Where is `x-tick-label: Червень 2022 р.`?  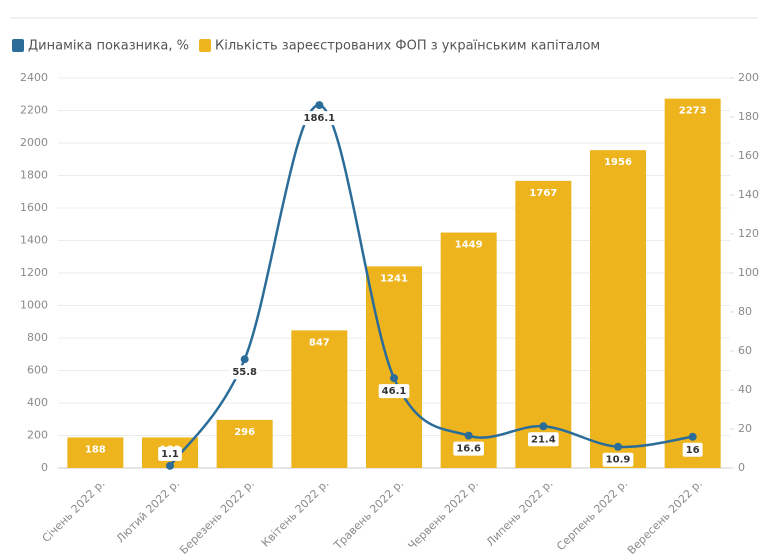
x-tick-label: Червень 2022 р. is located at coordinates (442, 514).